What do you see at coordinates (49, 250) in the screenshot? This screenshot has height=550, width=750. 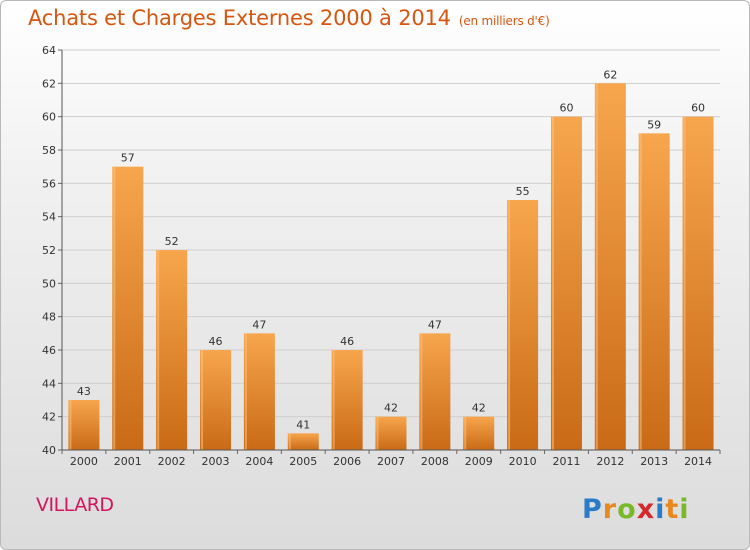 I see `y-tick-label: 52` at bounding box center [49, 250].